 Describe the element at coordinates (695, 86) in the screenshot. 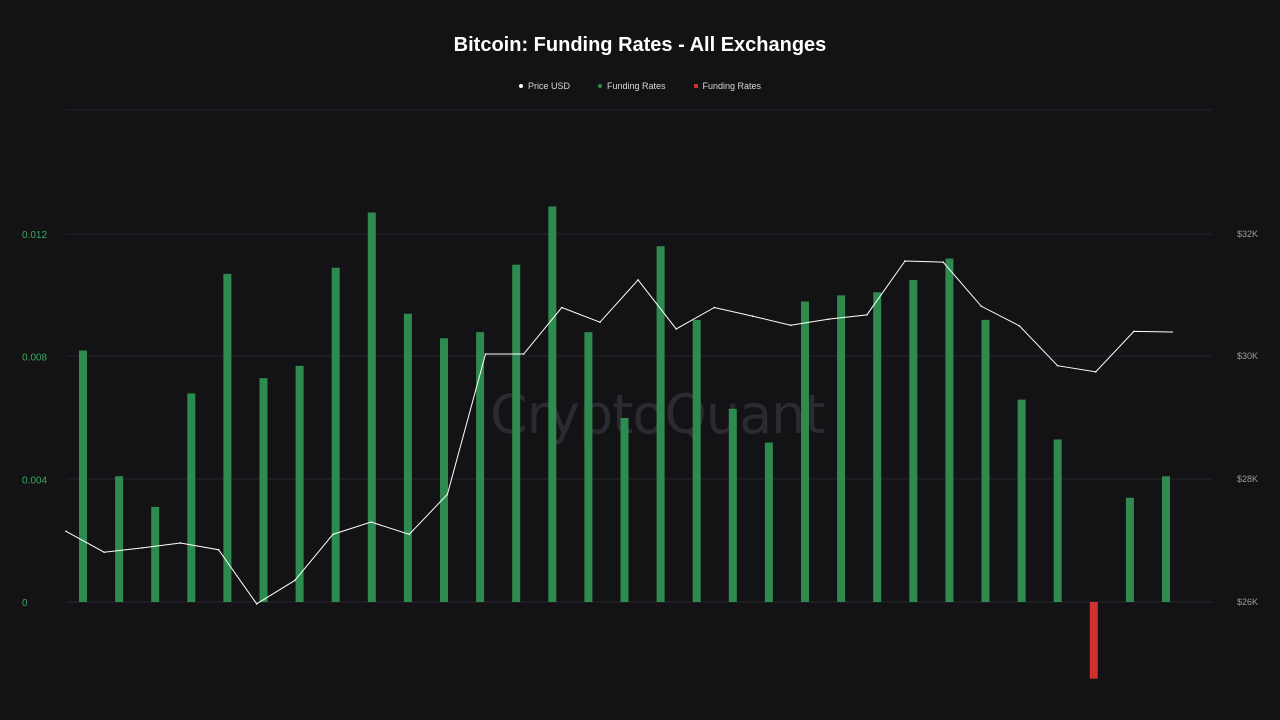

I see `legend-marker-funding-negative` at that location.